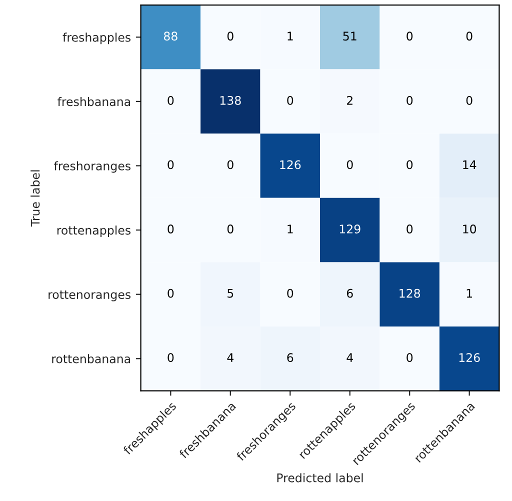 The height and width of the screenshot is (501, 512). What do you see at coordinates (35, 198) in the screenshot?
I see `y-axis-title: True label` at bounding box center [35, 198].